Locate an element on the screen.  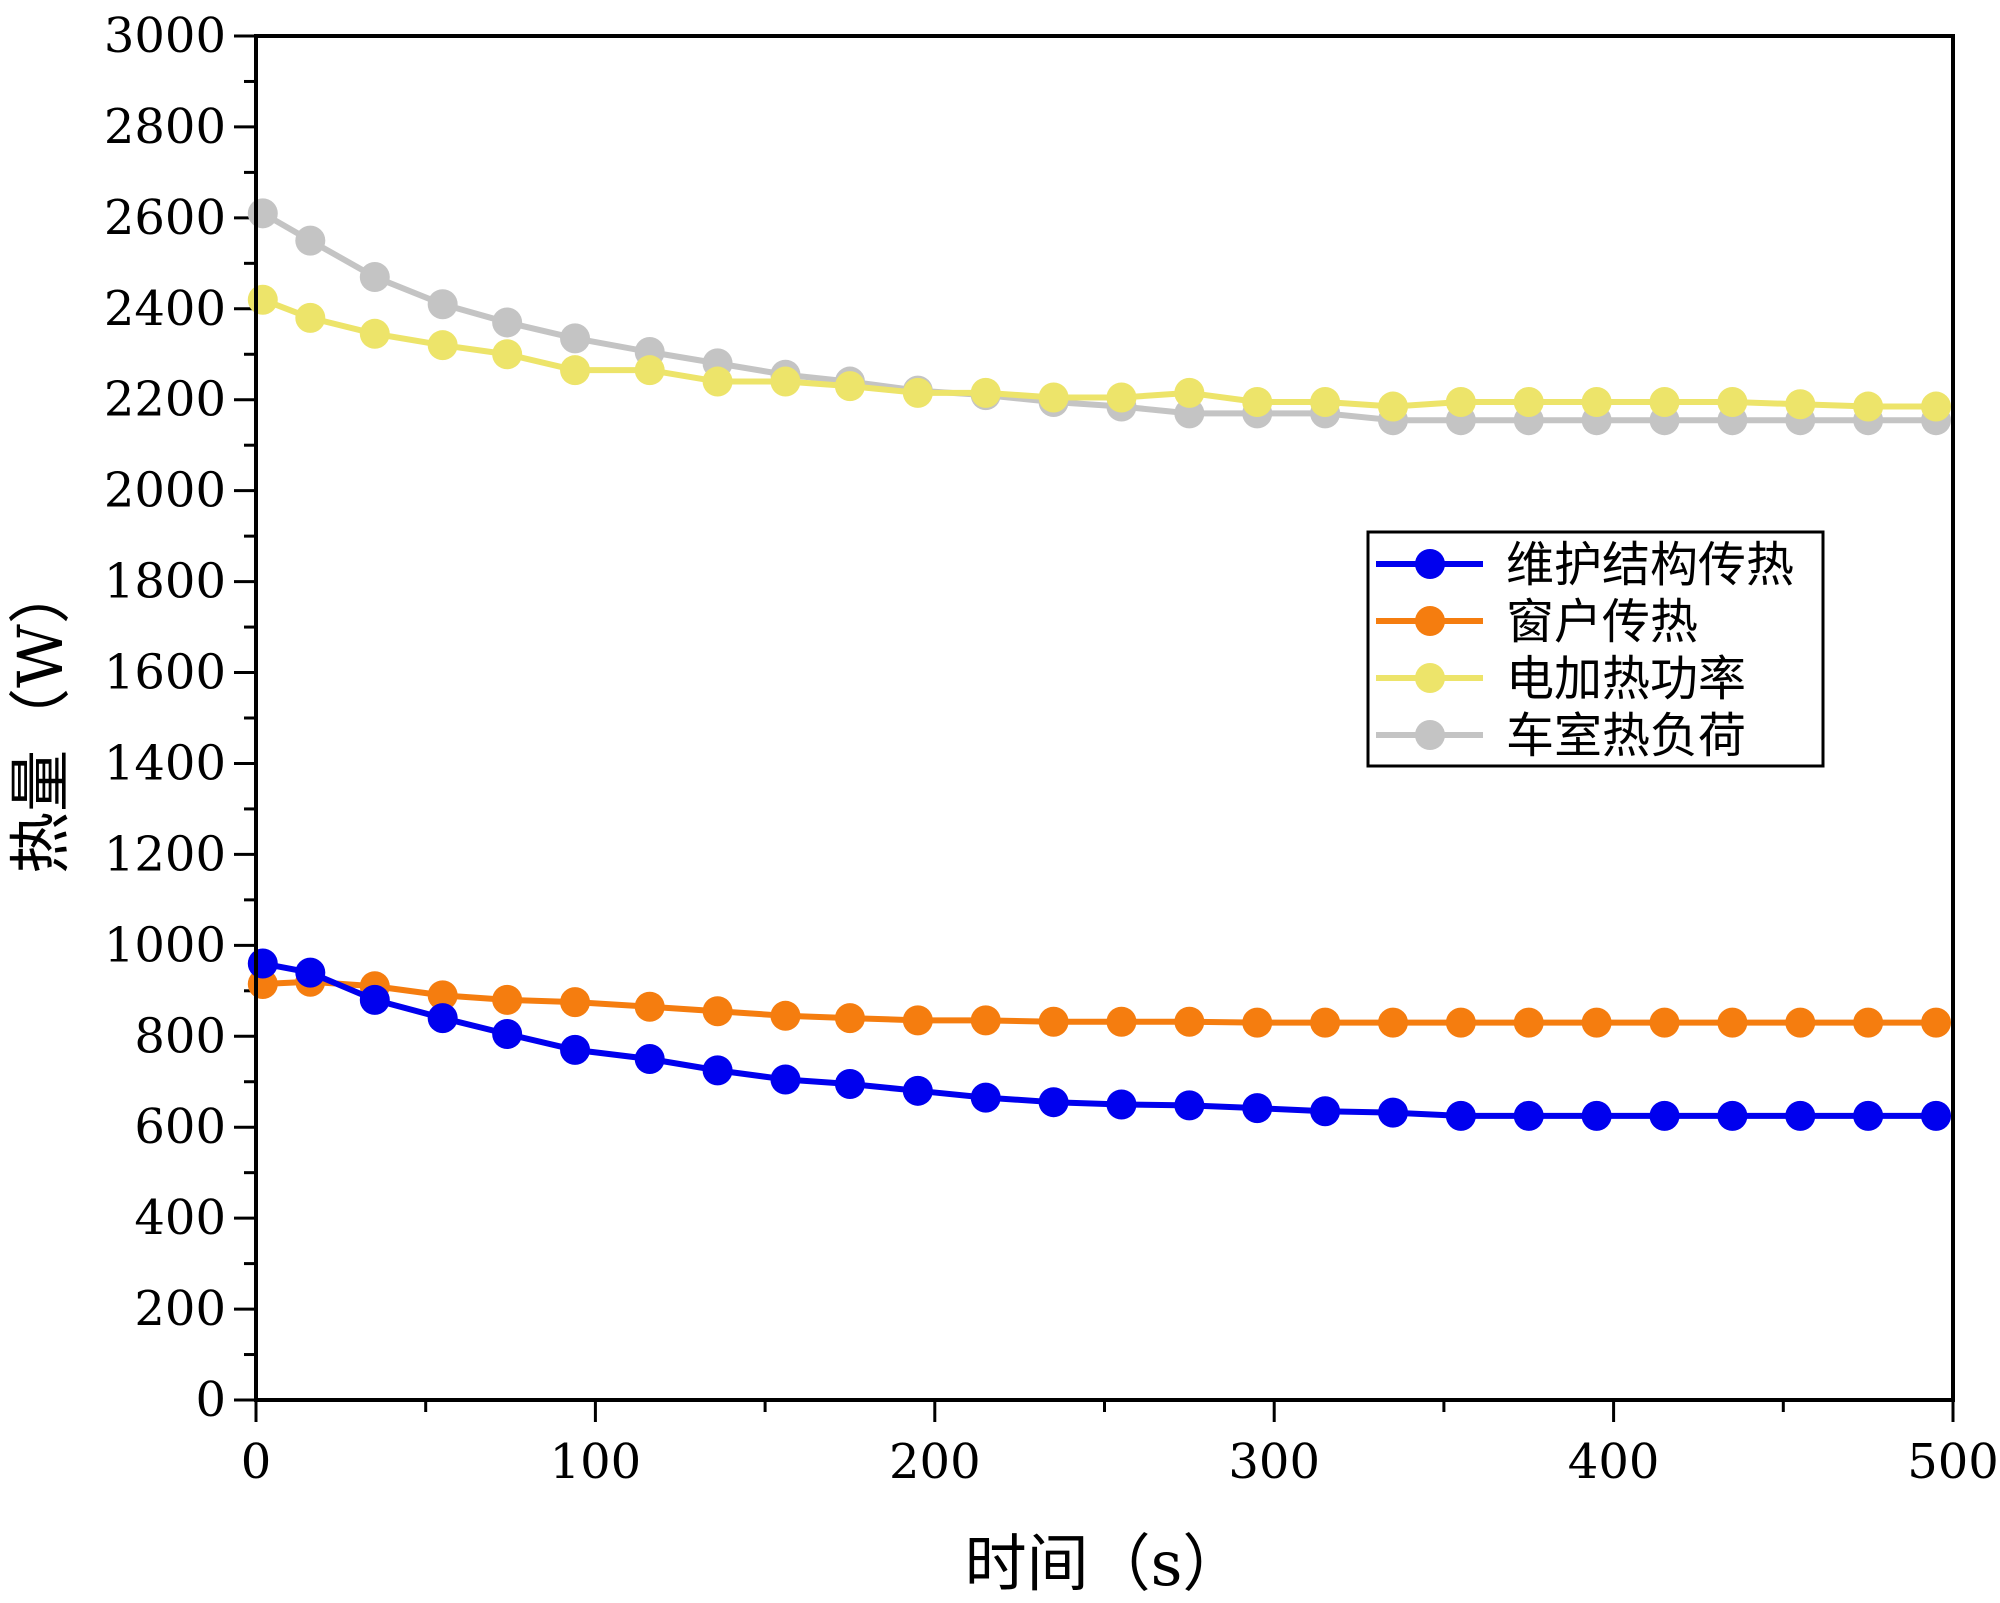
y-tick-label: 2800 is located at coordinates (165, 127).